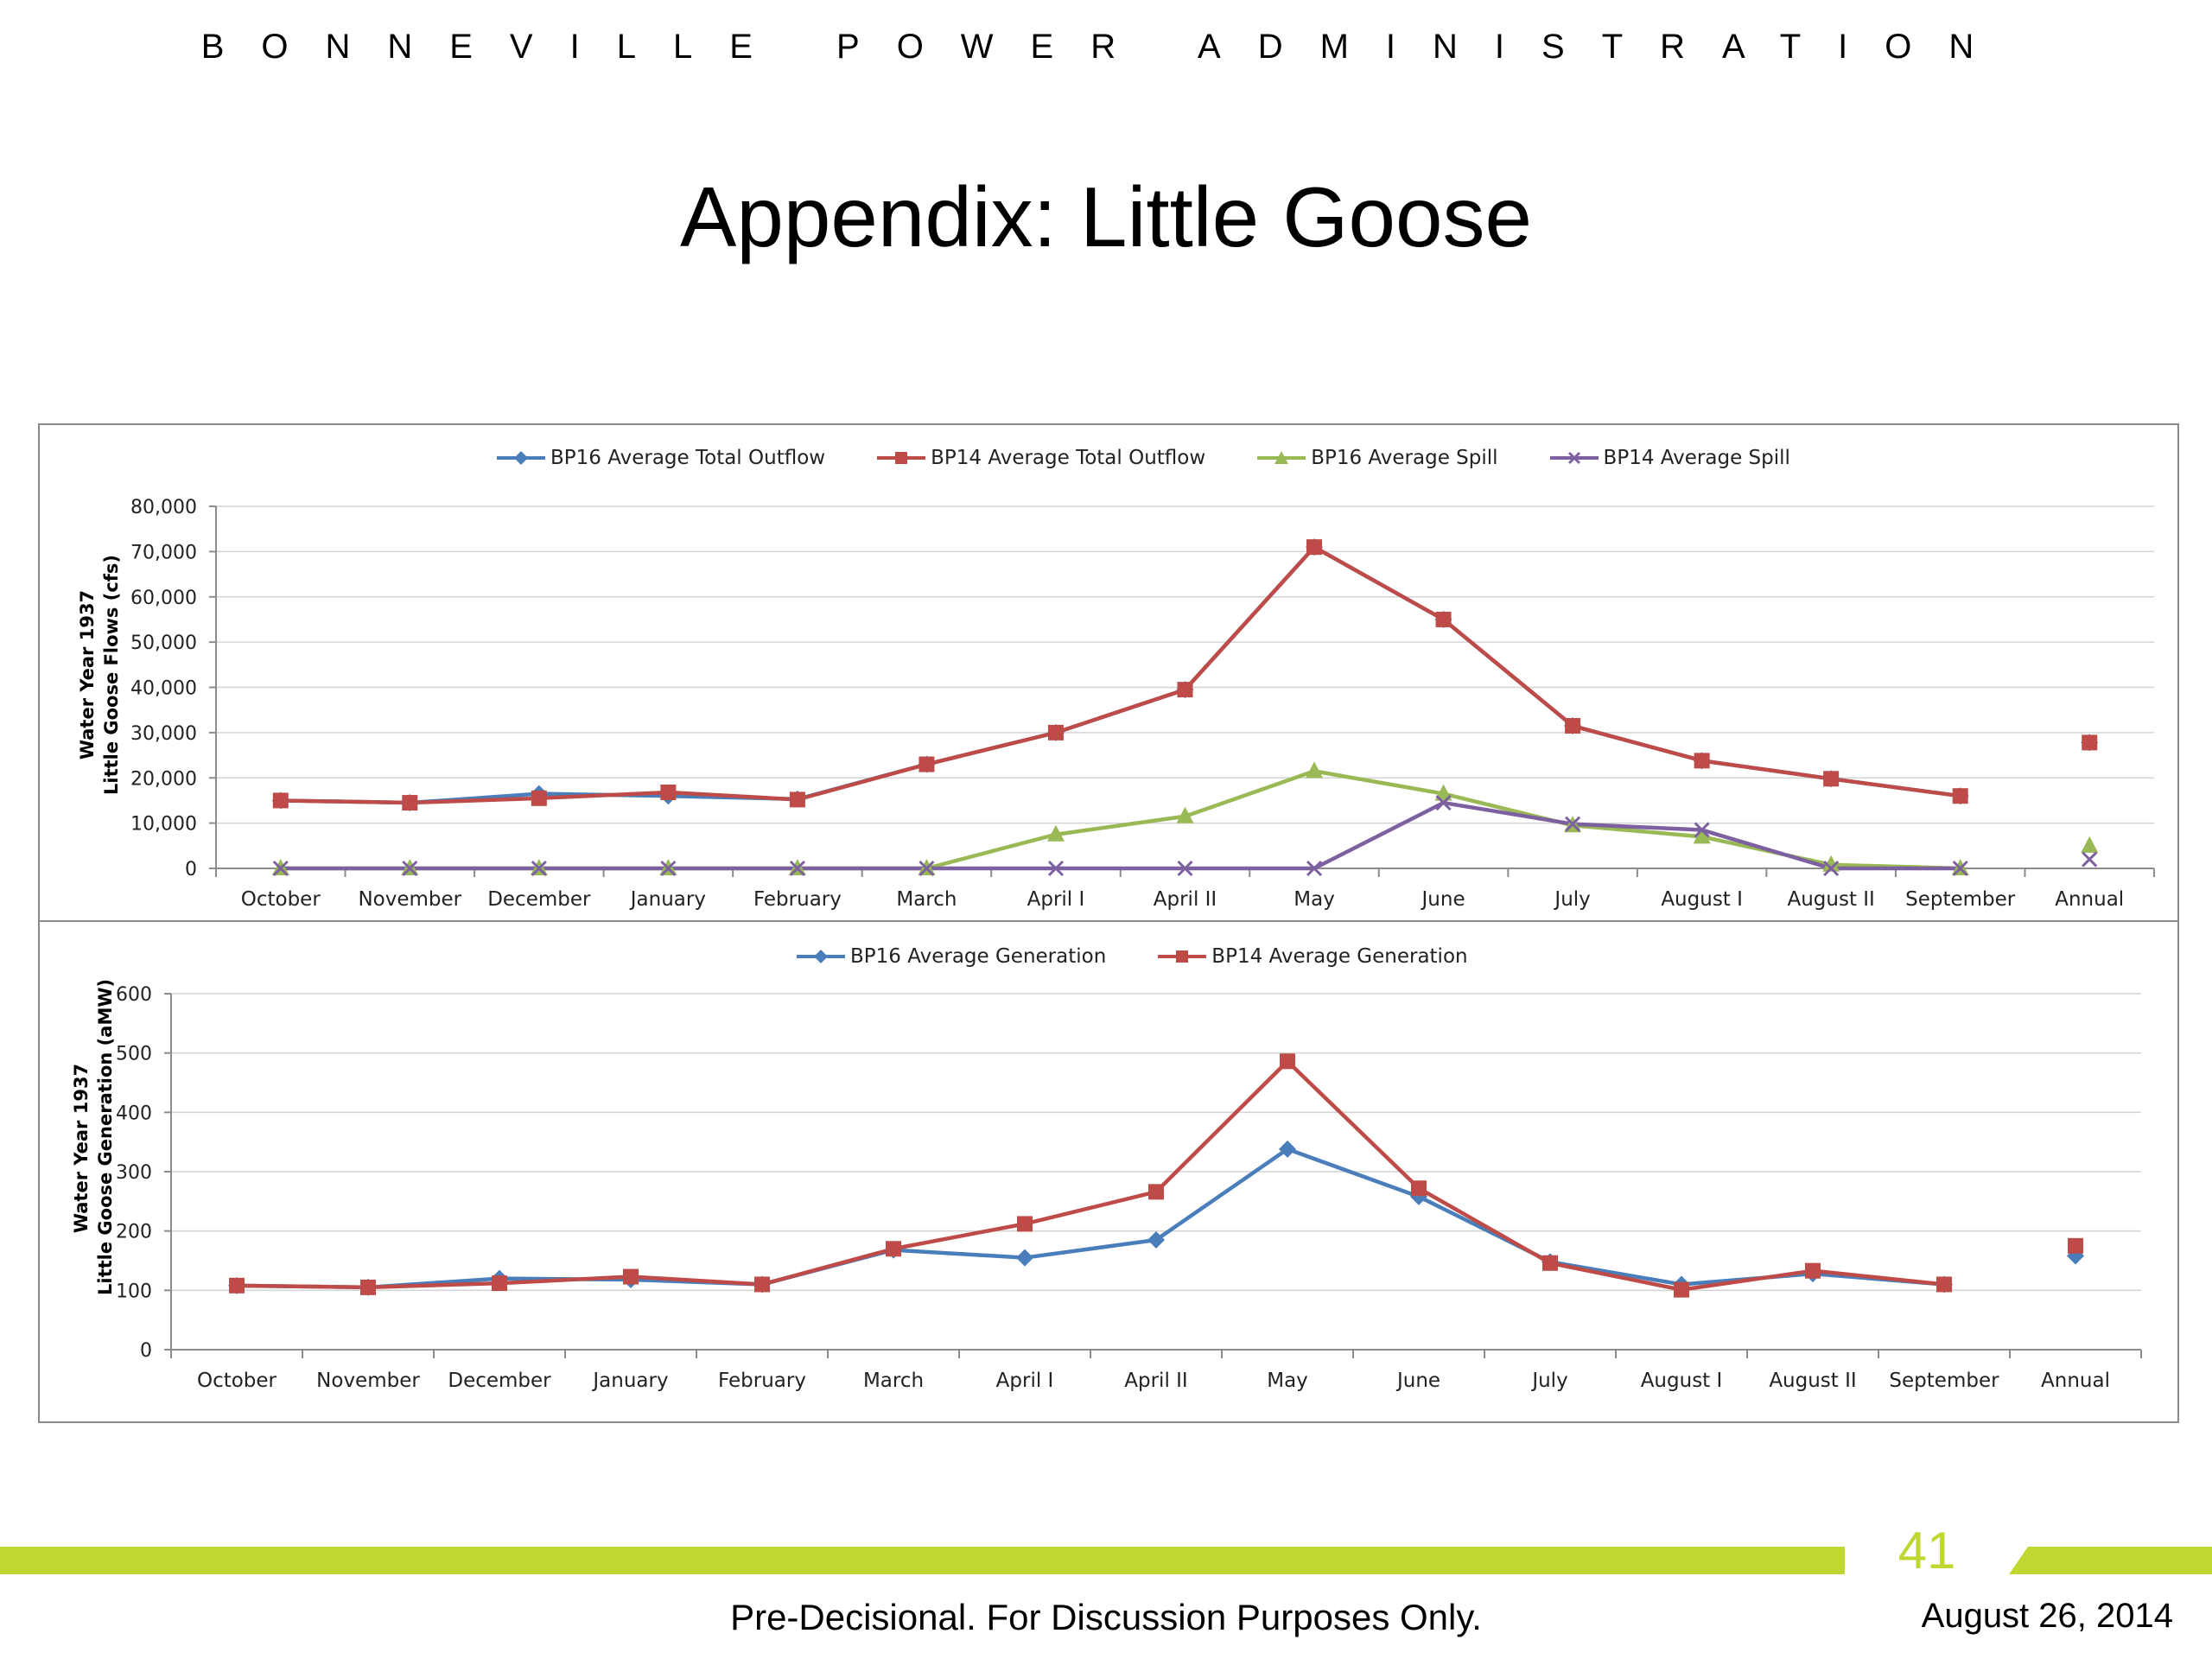  What do you see at coordinates (688, 458) in the screenshot?
I see `flows-legend-label-bp16-average-total-outflow: BP16 Average Total Outflow` at bounding box center [688, 458].